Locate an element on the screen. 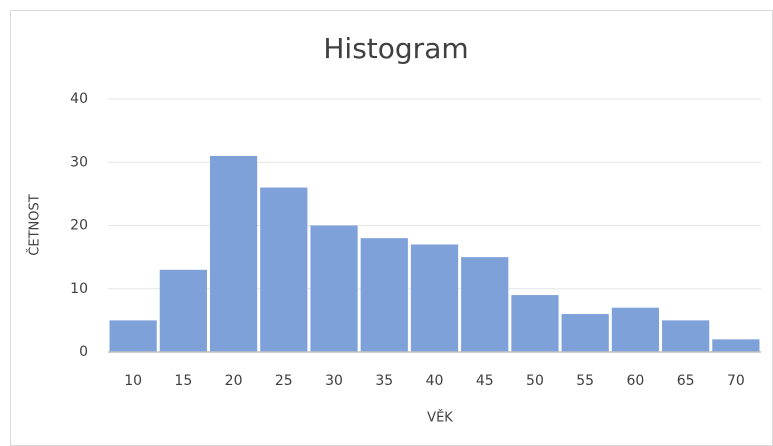 The image size is (773, 446). x-tick-label: 35 is located at coordinates (384, 381).